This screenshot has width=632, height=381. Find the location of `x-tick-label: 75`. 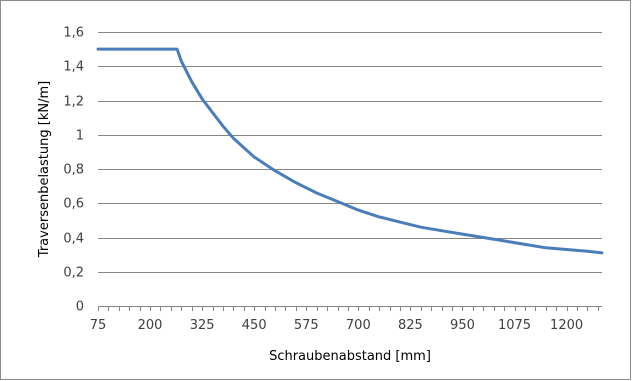

x-tick-label: 75 is located at coordinates (98, 325).